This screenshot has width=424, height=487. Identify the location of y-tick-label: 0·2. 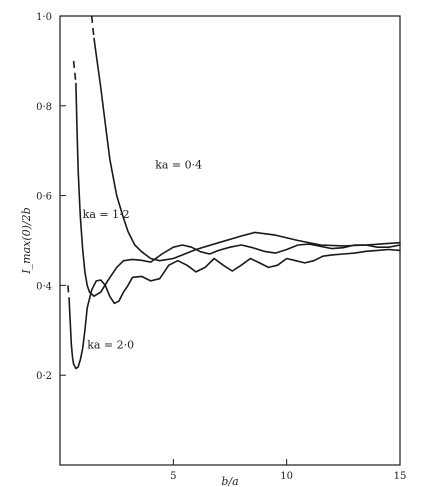
(44, 376).